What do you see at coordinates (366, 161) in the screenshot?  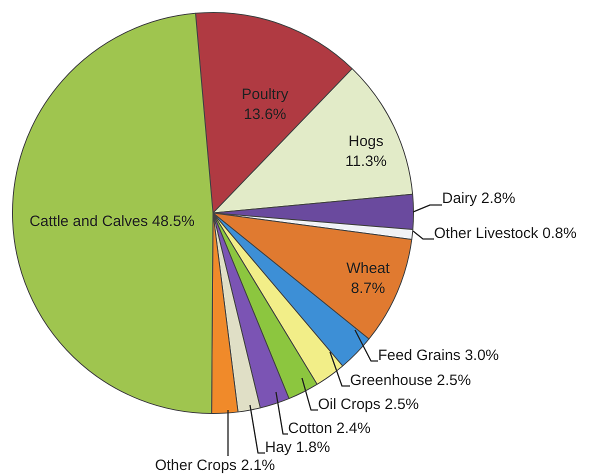 I see `data-label: 11.3%` at bounding box center [366, 161].